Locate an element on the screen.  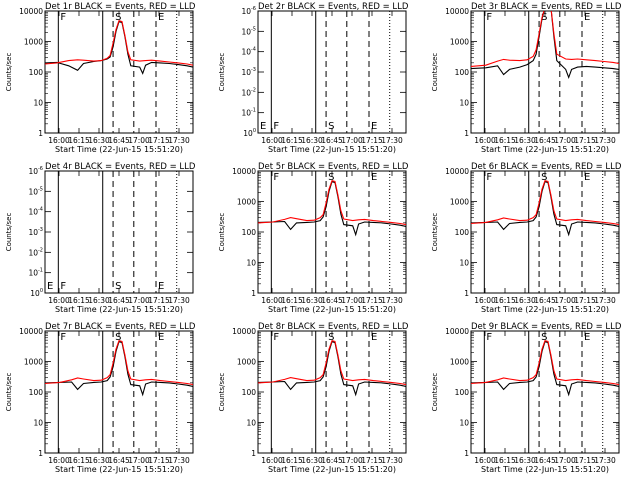
y-tick-exponent: -5 is located at coordinates (253, 29).